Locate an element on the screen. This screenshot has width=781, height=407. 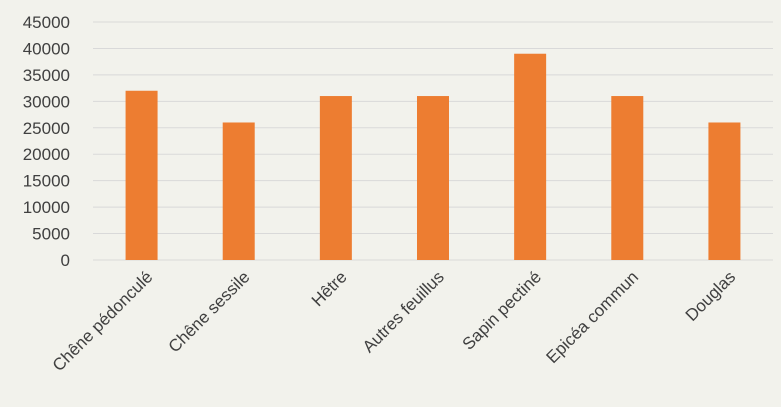
y-tick-label: 15000 is located at coordinates (46, 181).